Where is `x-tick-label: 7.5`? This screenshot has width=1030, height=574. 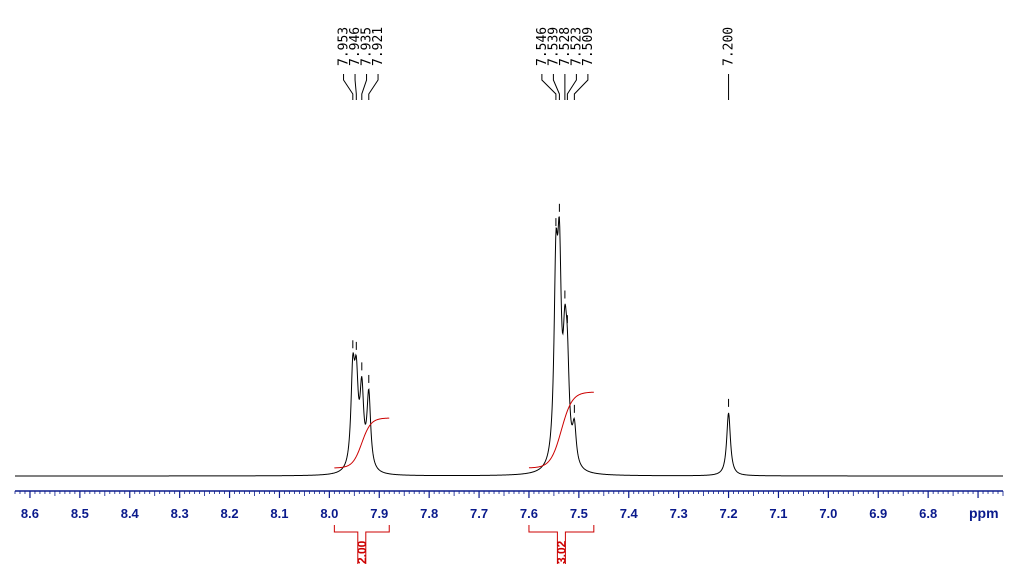
x-tick-label: 7.5 is located at coordinates (579, 513).